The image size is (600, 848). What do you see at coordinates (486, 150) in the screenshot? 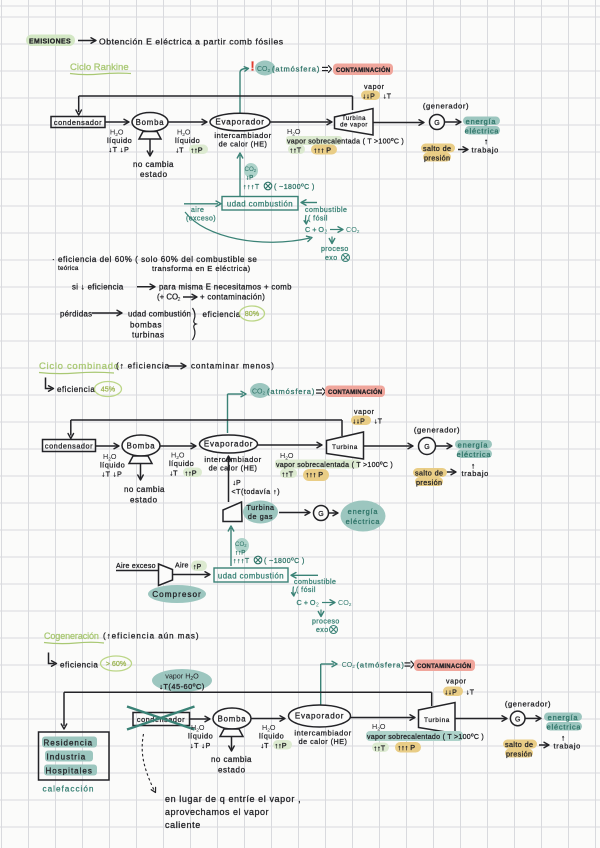
I see `svg-text: trabajo` at bounding box center [486, 150].